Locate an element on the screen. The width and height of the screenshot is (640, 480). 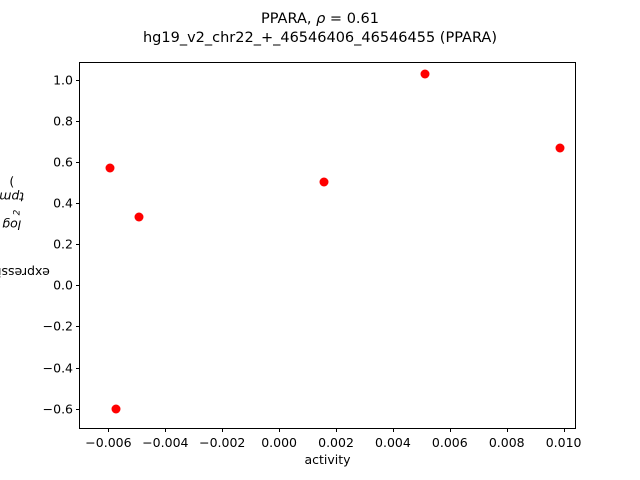
y-axis-tick-label: −0.2 is located at coordinates (57, 326).